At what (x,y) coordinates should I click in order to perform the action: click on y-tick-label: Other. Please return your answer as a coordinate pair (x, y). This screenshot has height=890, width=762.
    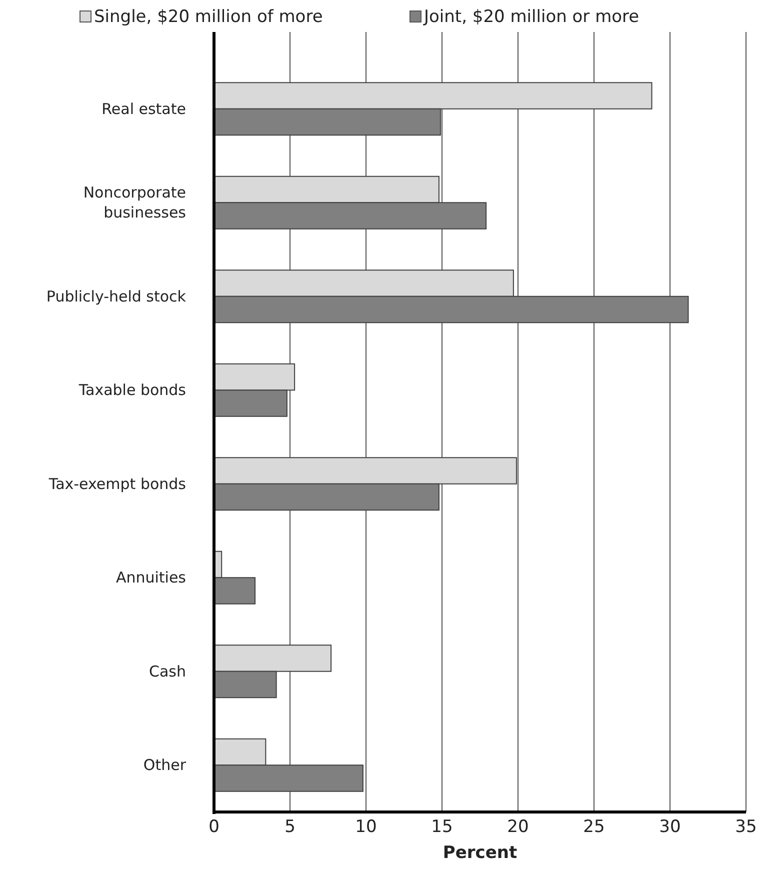
    Looking at the image, I should click on (165, 765).